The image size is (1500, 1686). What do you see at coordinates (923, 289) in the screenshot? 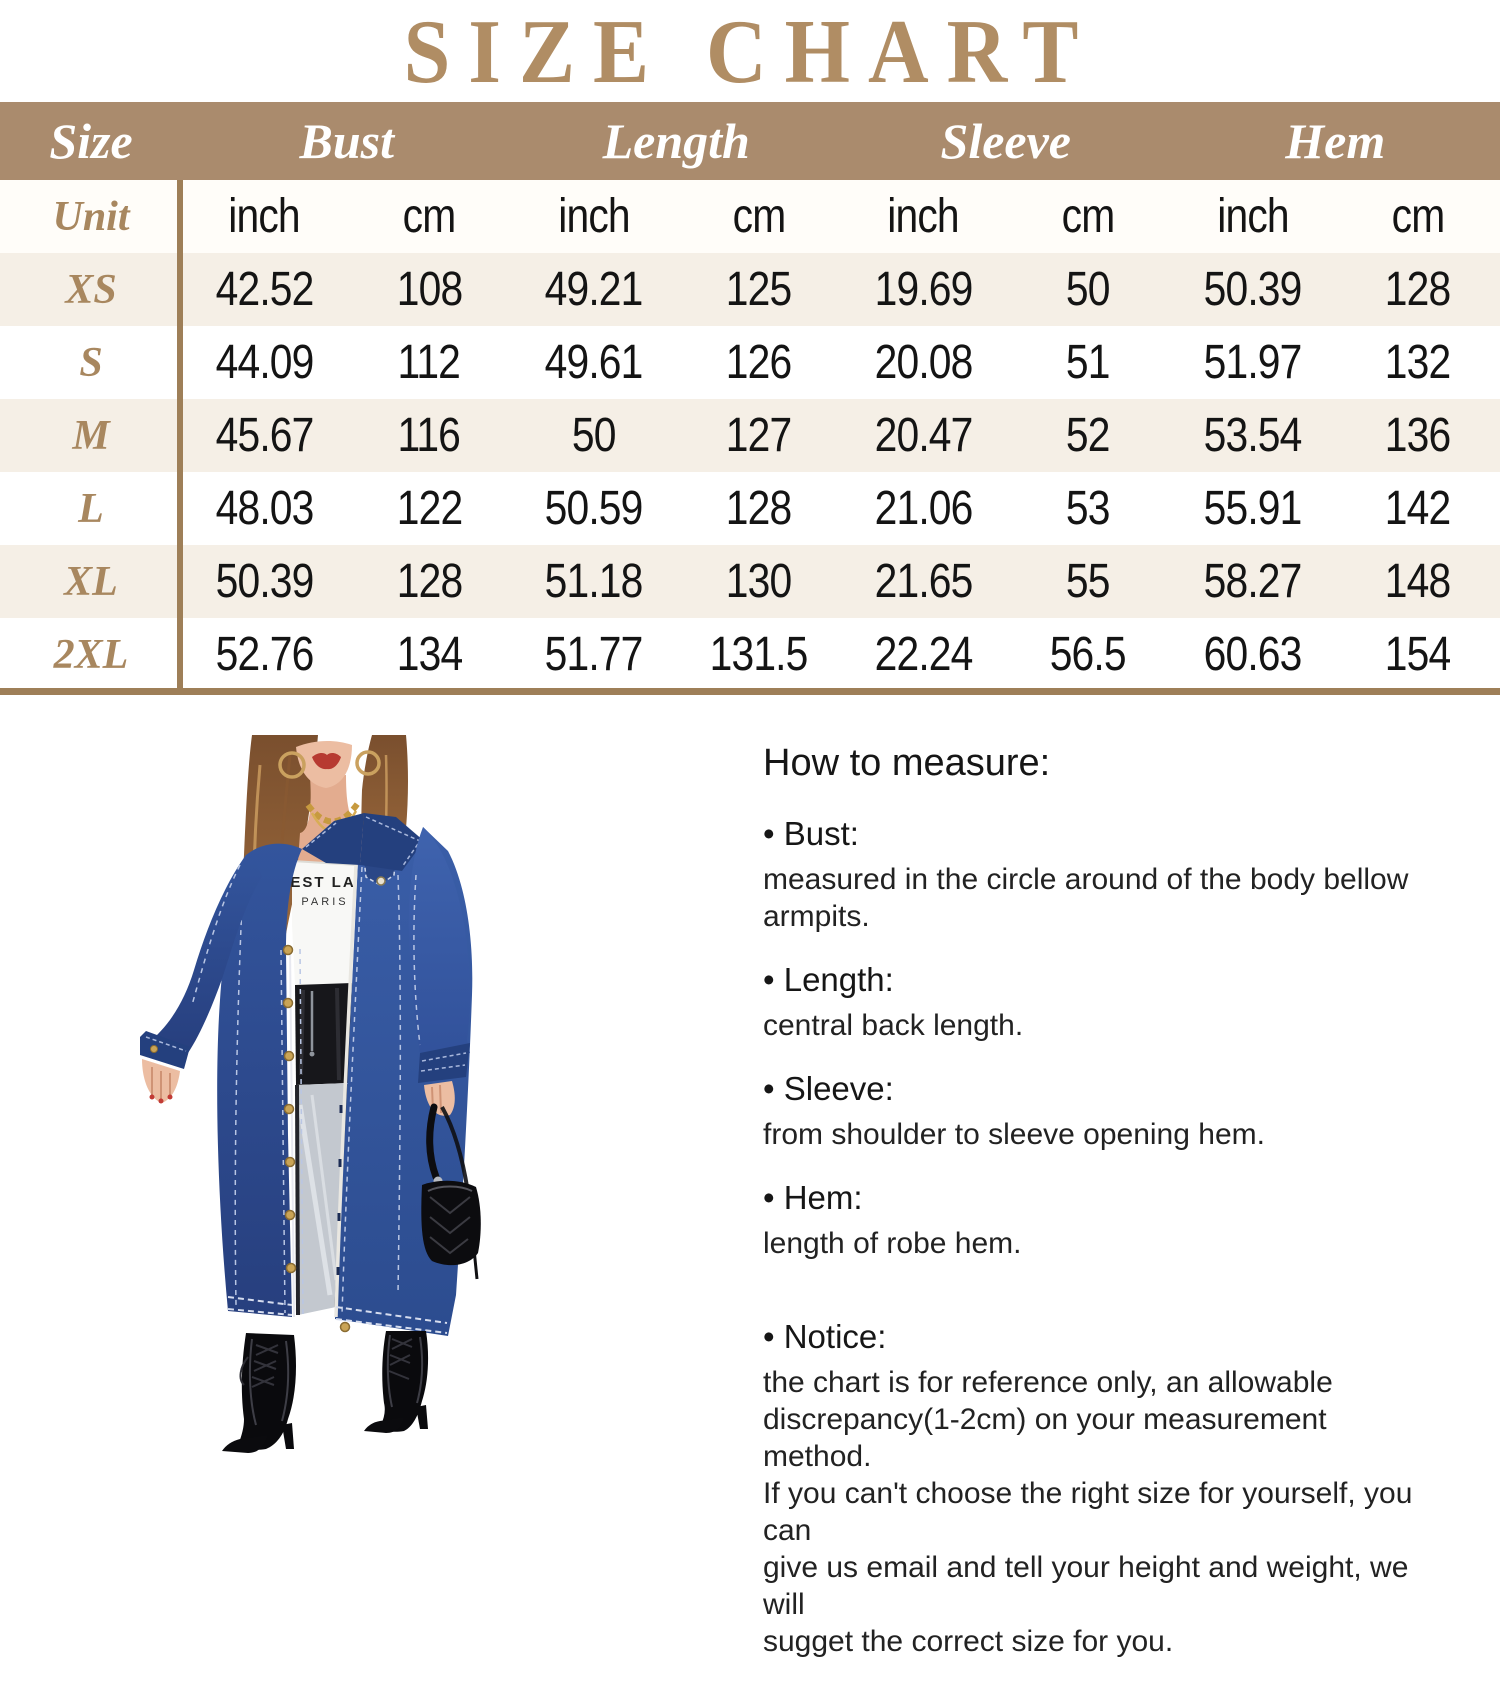
I see `value-cell: 19.69` at bounding box center [923, 289].